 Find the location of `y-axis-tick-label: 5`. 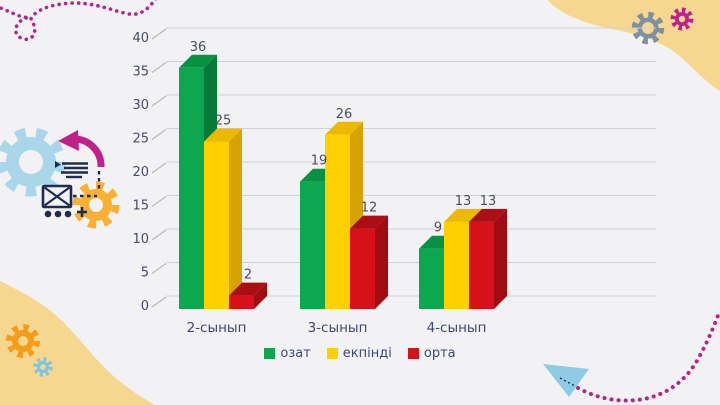

y-axis-tick-label: 5 is located at coordinates (145, 273).